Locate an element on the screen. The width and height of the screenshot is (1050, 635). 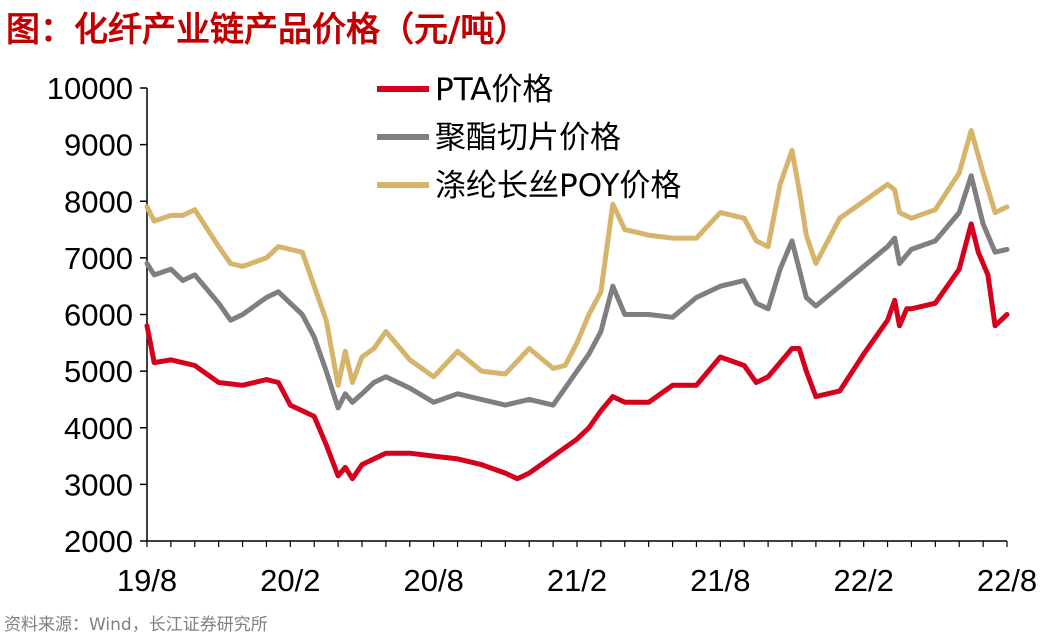
y-tick-label: 8000 is located at coordinates (98, 201).